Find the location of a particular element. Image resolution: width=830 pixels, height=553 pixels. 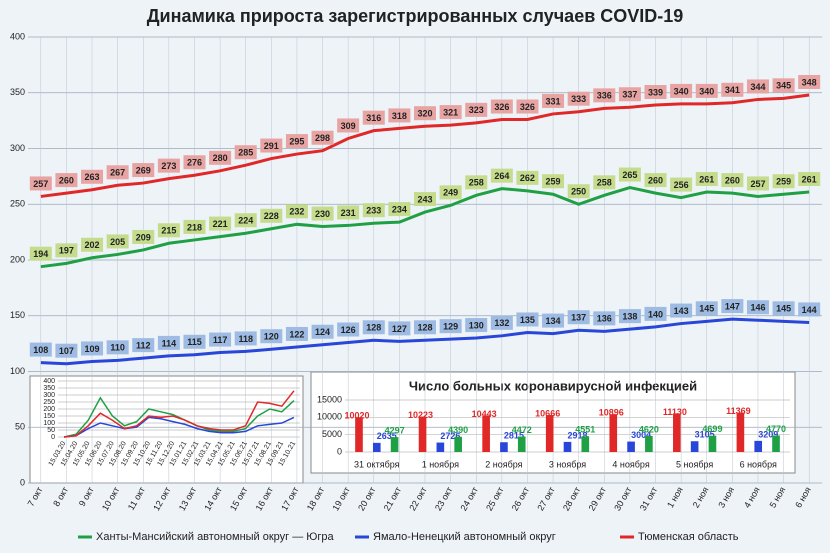

data-label: 129 is located at coordinates (450, 327).